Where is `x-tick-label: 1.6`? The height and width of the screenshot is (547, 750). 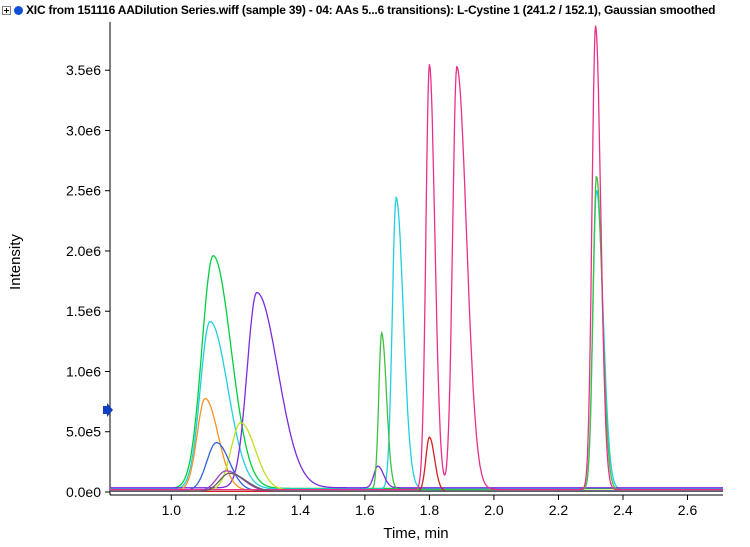
x-tick-label: 1.6 is located at coordinates (365, 510).